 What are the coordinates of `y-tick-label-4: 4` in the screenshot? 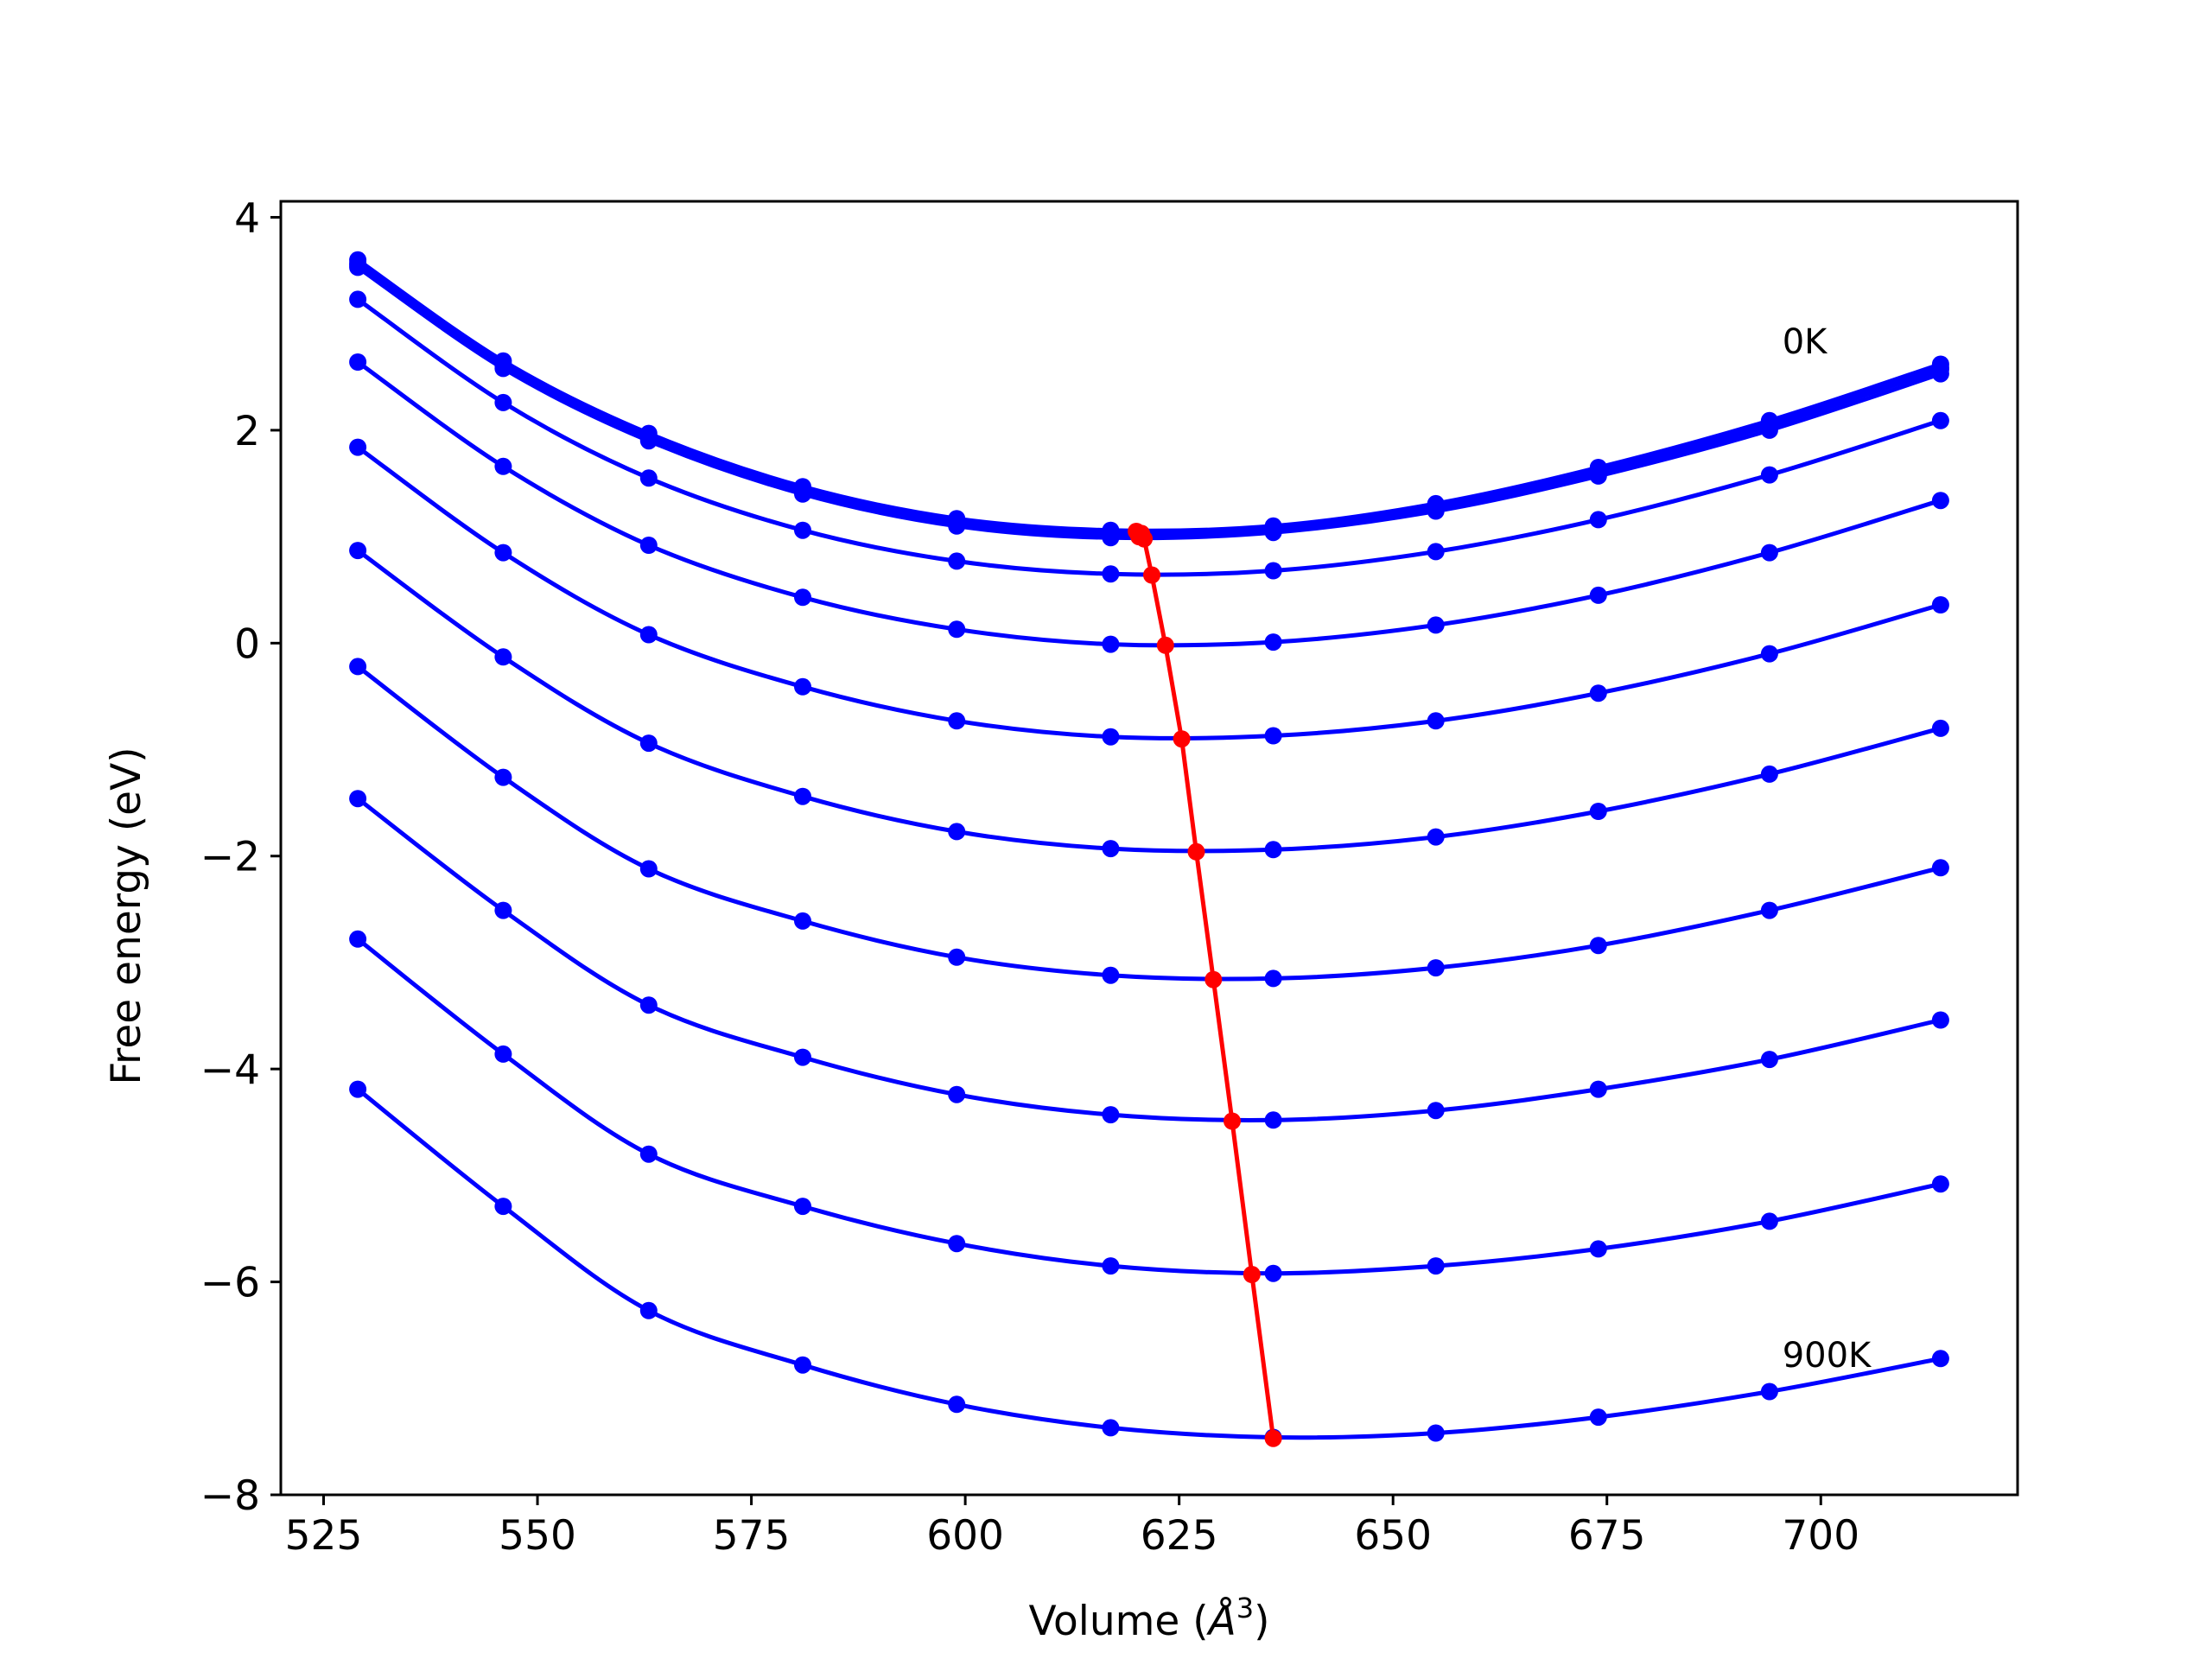 It's located at (247, 218).